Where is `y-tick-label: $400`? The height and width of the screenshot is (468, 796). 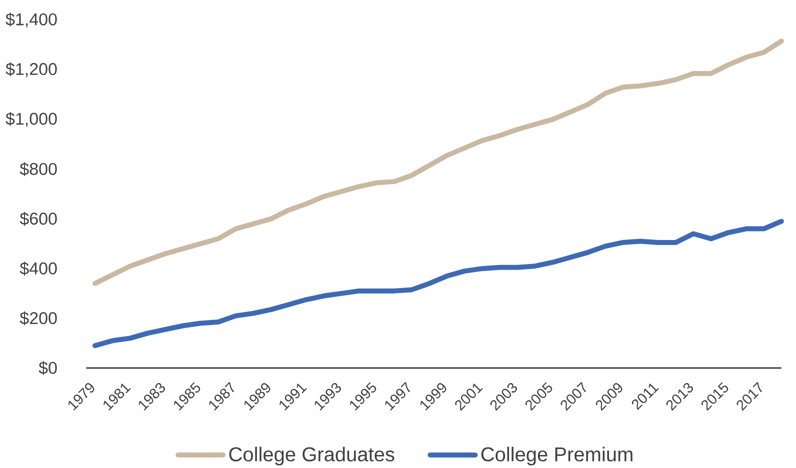
y-tick-label: $400 is located at coordinates (38, 269).